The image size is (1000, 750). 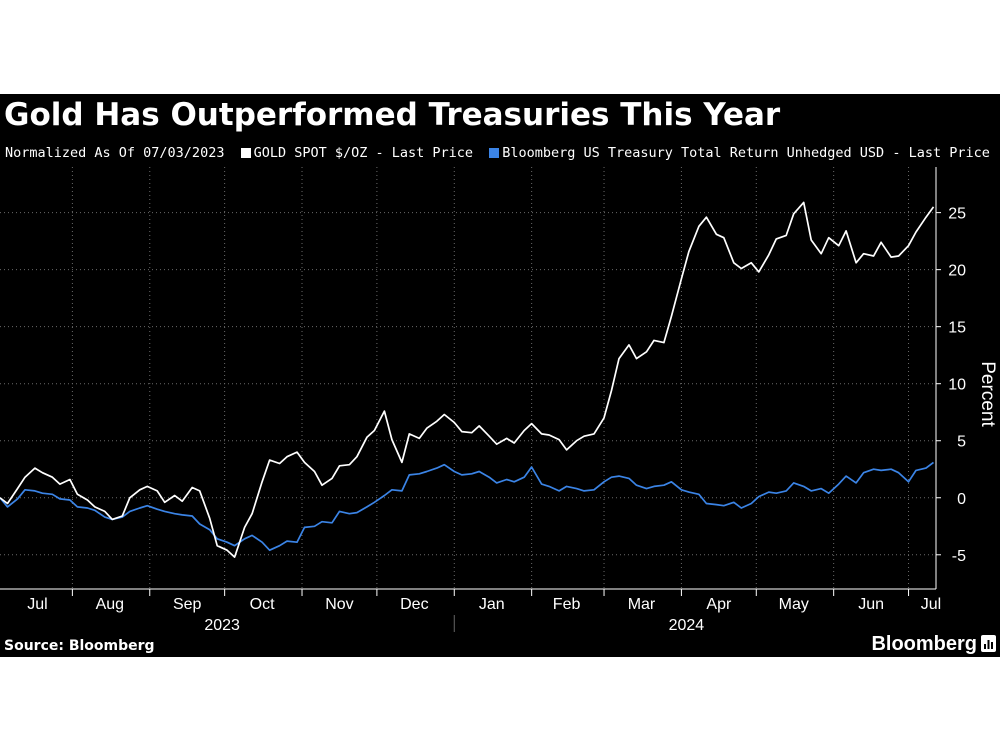 What do you see at coordinates (467, 506) in the screenshot?
I see `series-line-treasury` at bounding box center [467, 506].